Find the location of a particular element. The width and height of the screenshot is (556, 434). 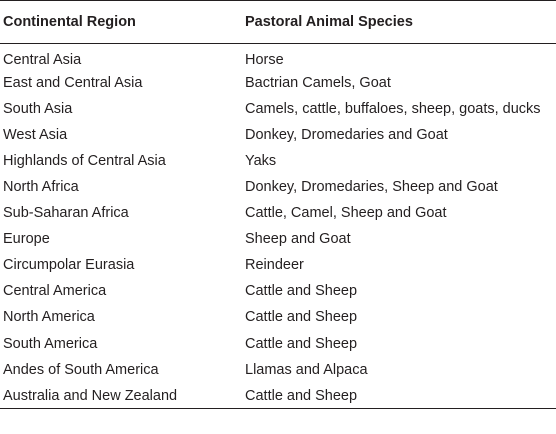

cell-species: Donkey, Dromedaries and Goat is located at coordinates (346, 134).